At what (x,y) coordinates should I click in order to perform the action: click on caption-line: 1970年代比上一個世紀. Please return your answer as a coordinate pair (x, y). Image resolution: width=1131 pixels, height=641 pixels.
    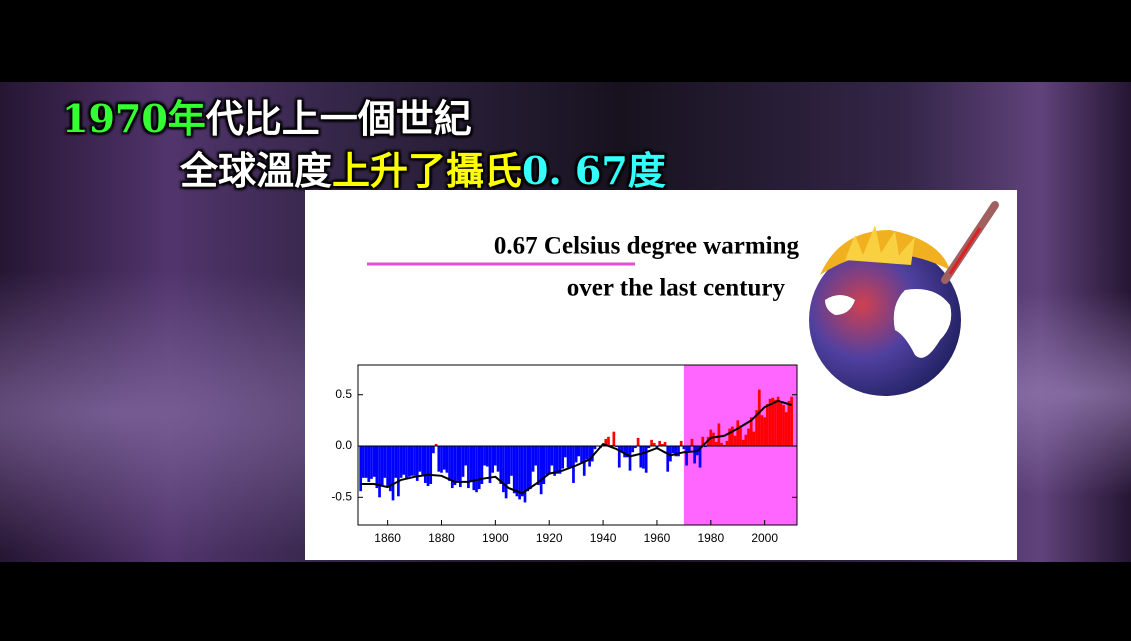
    Looking at the image, I should click on (267, 115).